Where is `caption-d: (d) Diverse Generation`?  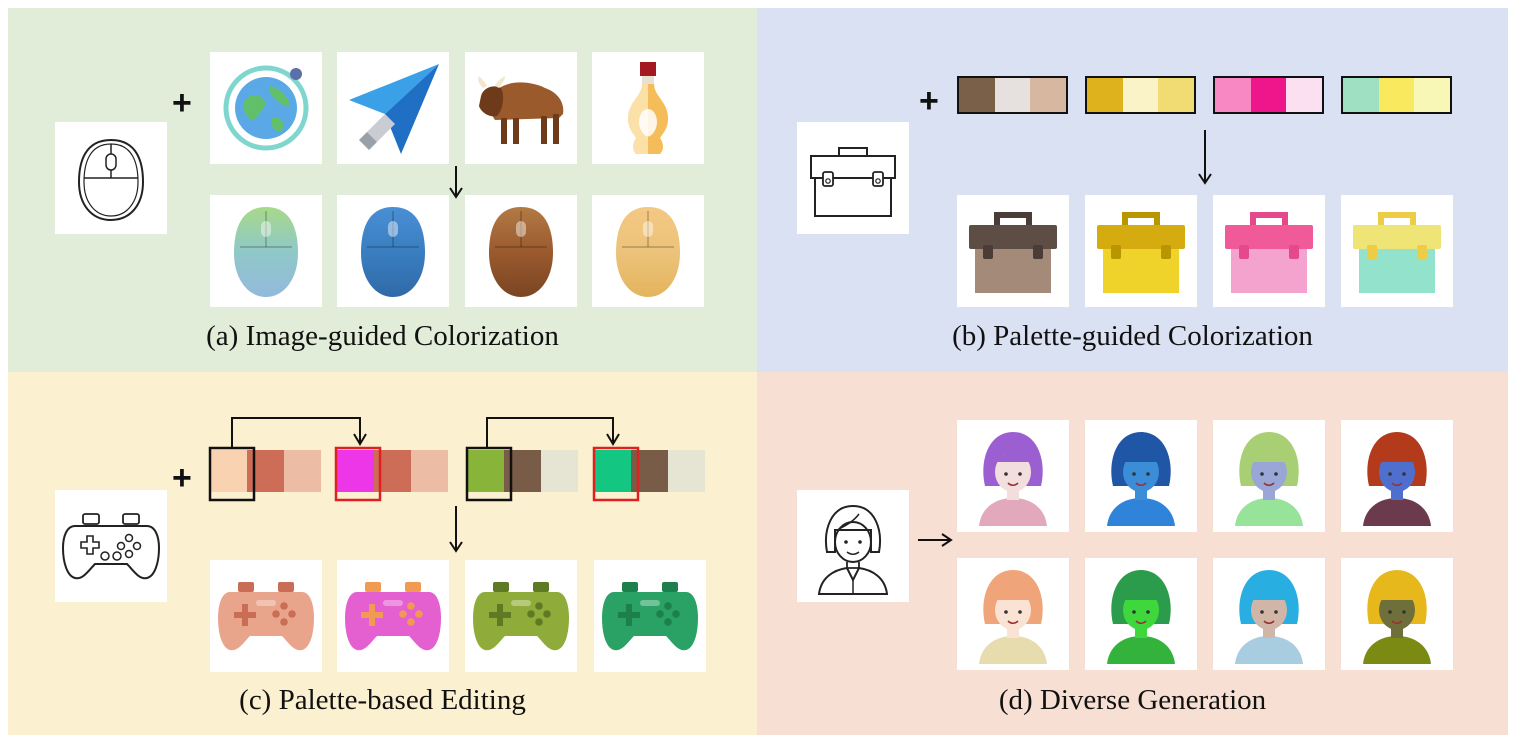 caption-d: (d) Diverse Generation is located at coordinates (1132, 700).